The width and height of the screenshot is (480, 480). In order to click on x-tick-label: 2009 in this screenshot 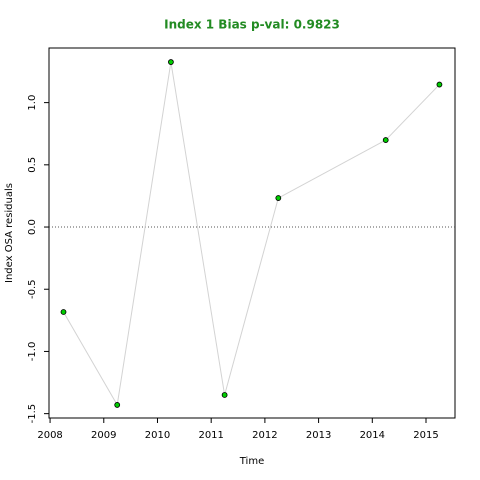, I will do `click(103, 435)`.